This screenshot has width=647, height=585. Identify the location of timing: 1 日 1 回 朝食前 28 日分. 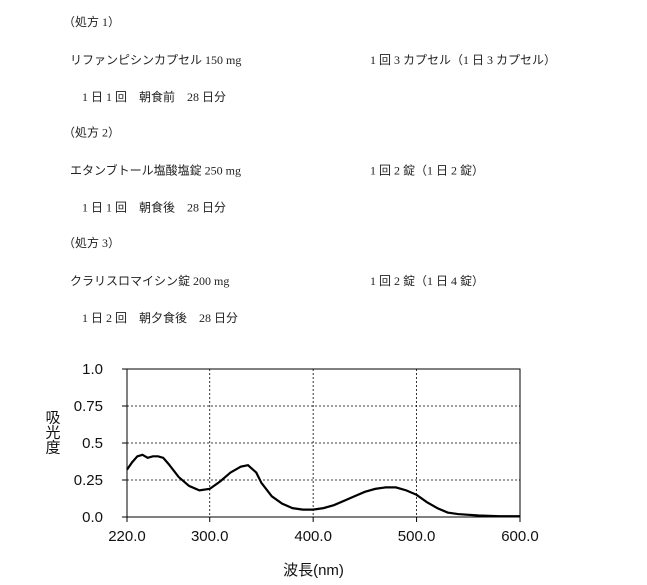
(154, 96).